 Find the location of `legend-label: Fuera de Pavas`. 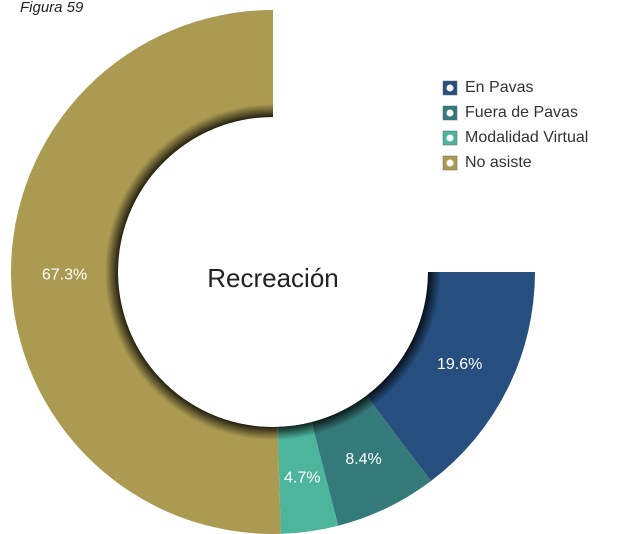

legend-label: Fuera de Pavas is located at coordinates (521, 112).